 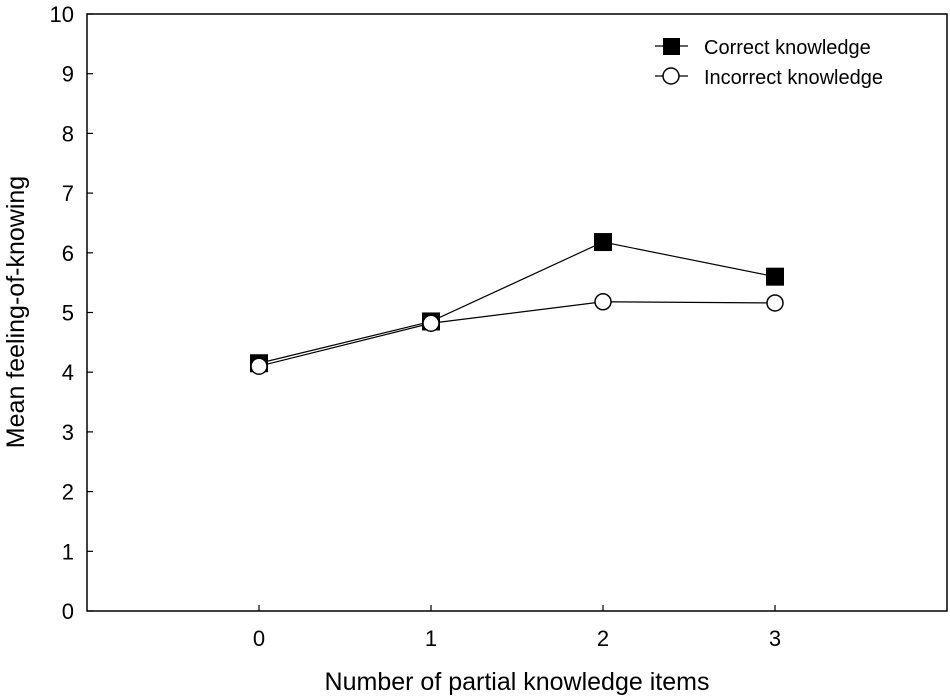 What do you see at coordinates (431, 638) in the screenshot?
I see `x-tick-label: 1` at bounding box center [431, 638].